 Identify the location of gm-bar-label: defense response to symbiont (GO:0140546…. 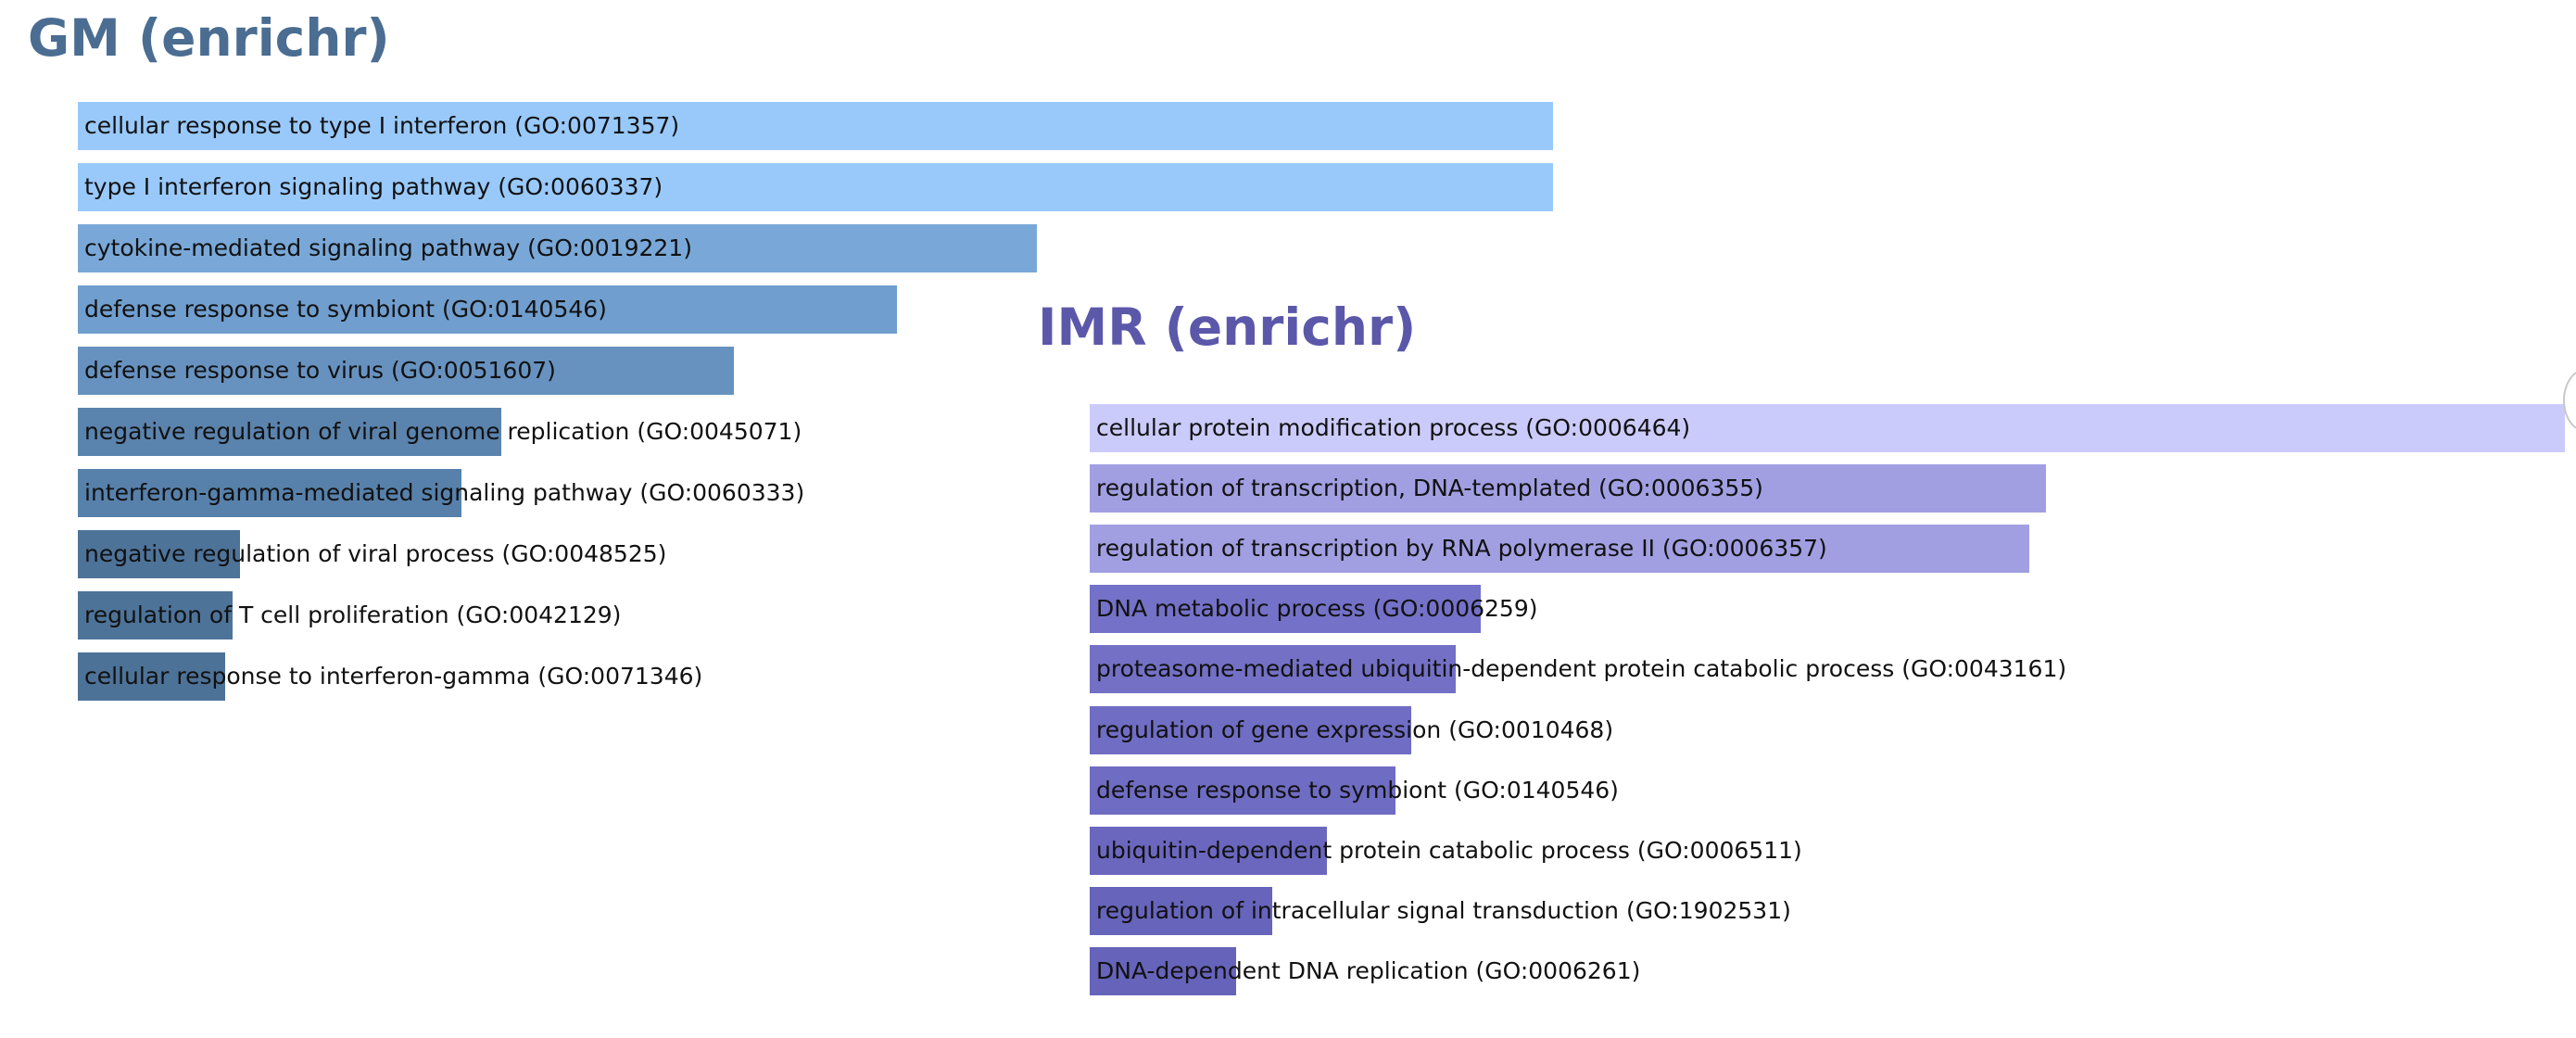
(346, 309).